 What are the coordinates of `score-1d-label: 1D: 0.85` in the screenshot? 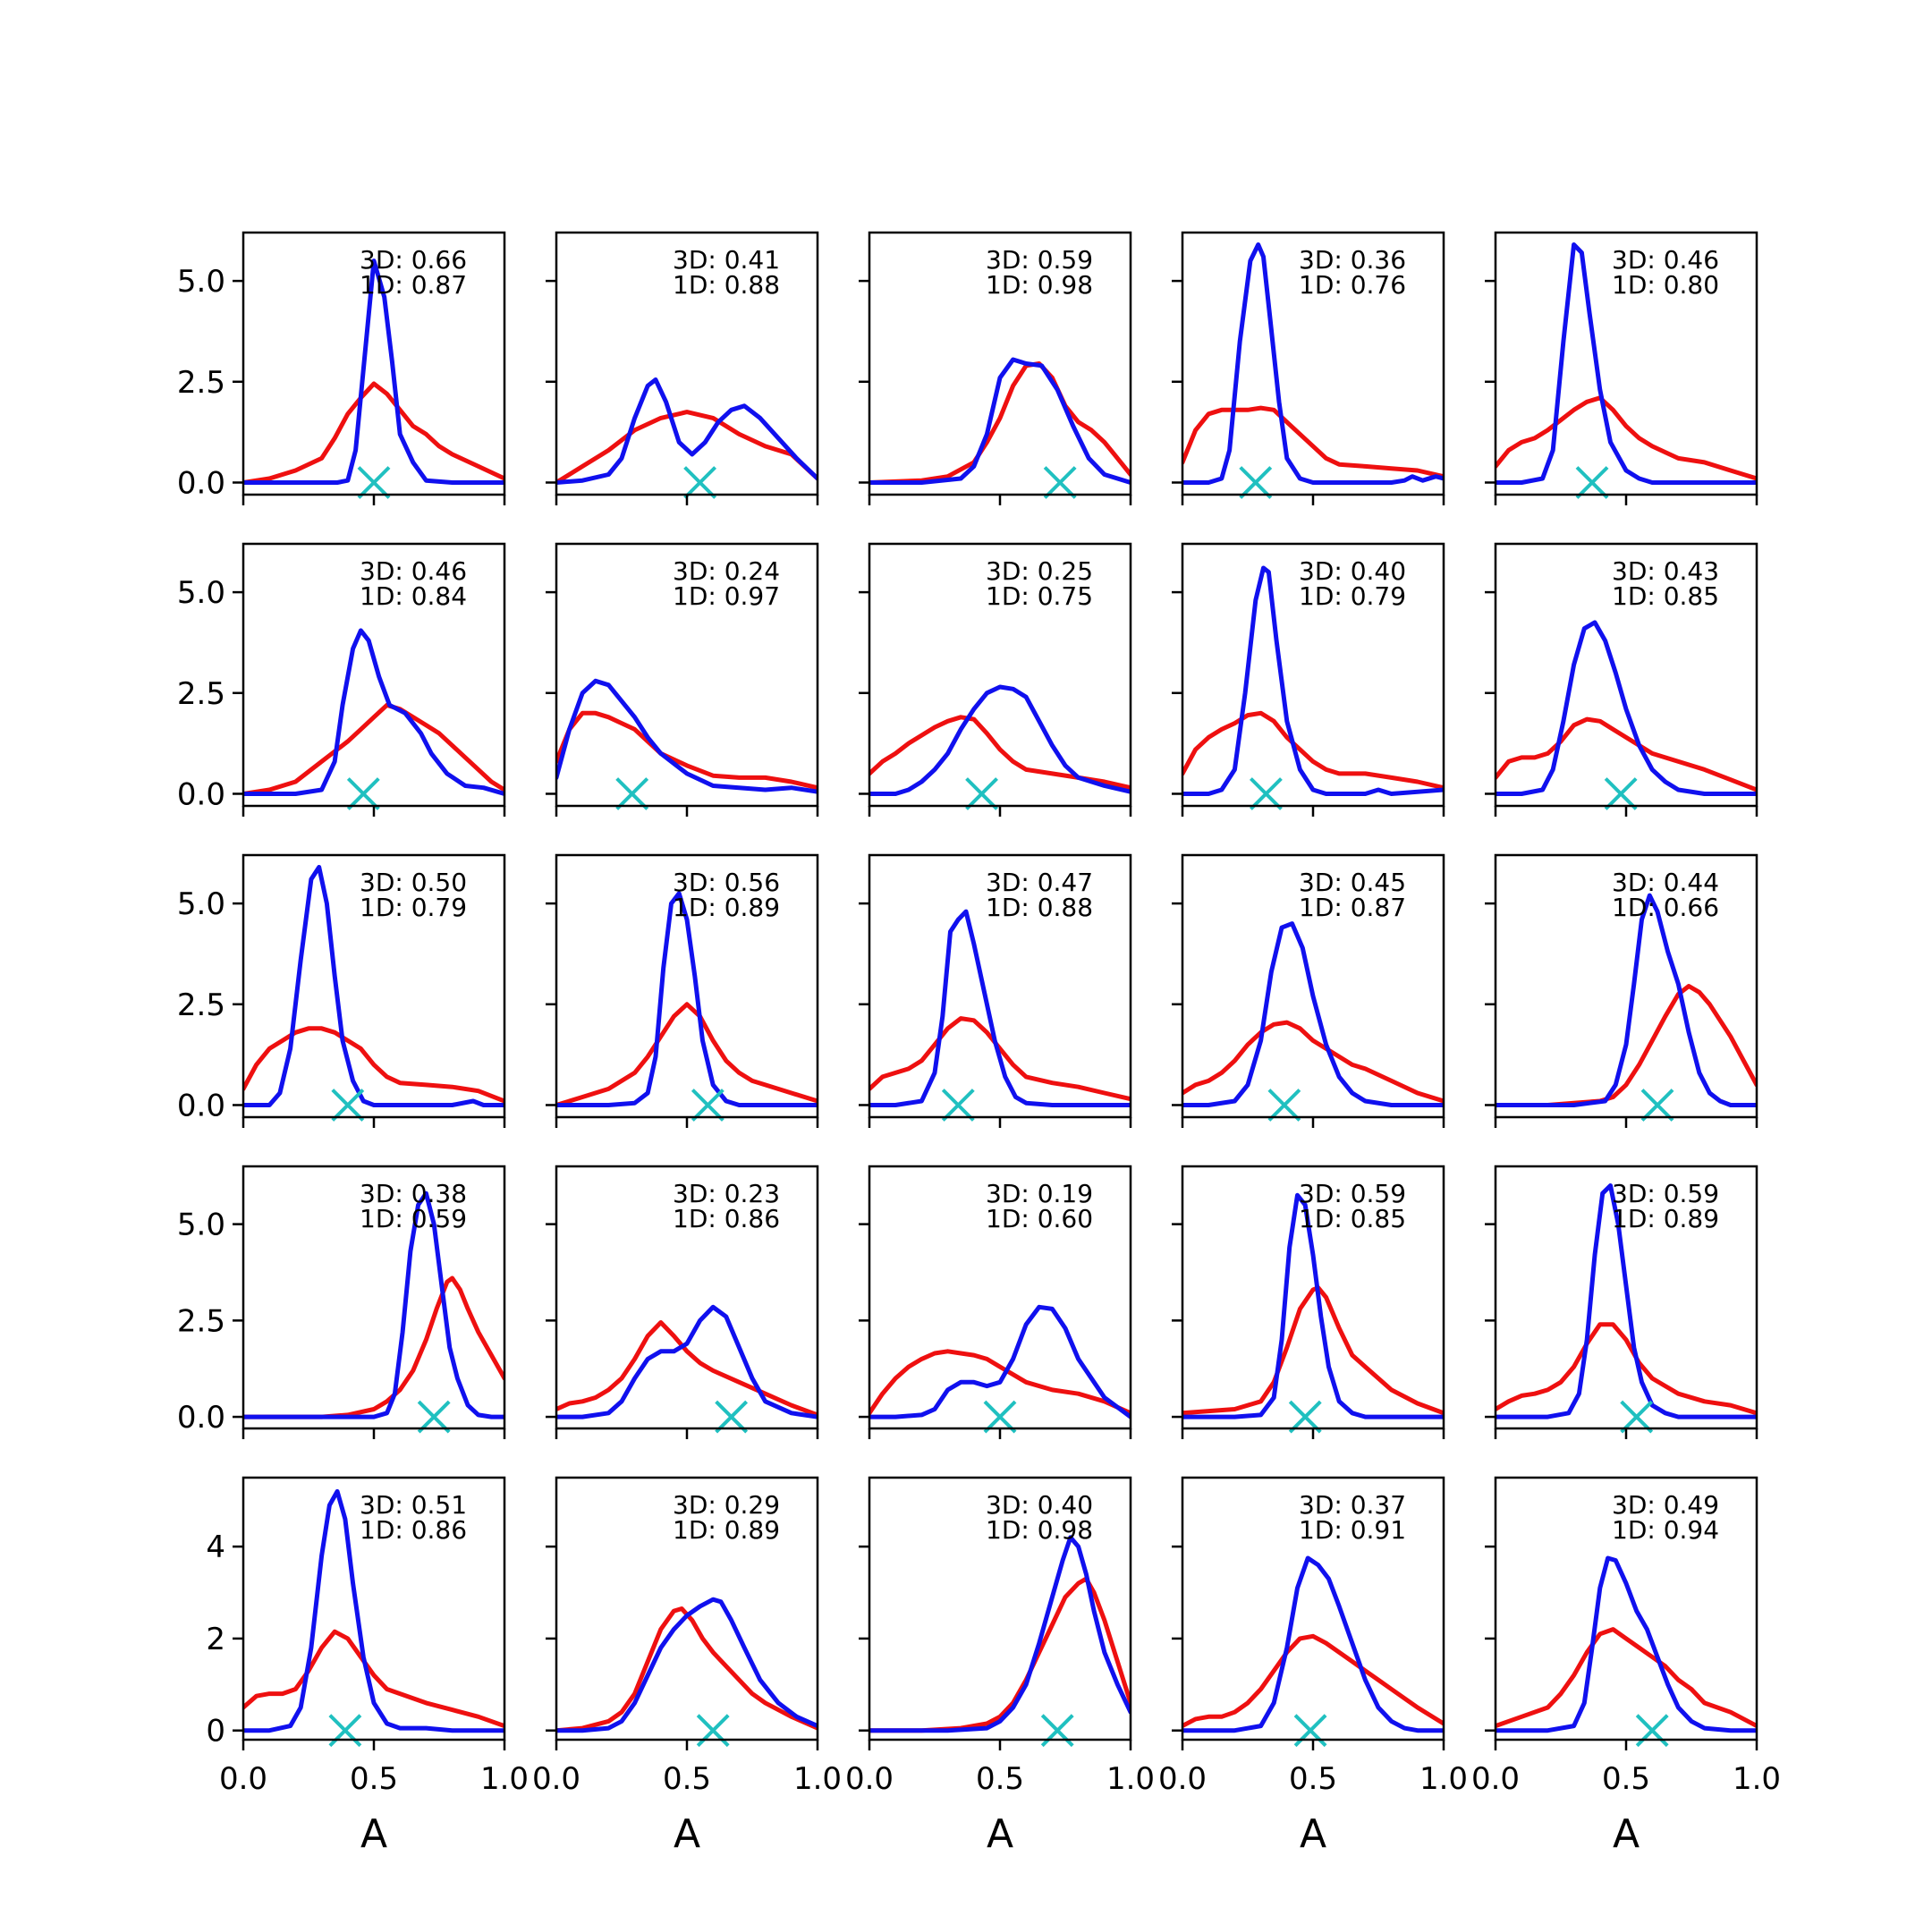 It's located at (1665, 596).